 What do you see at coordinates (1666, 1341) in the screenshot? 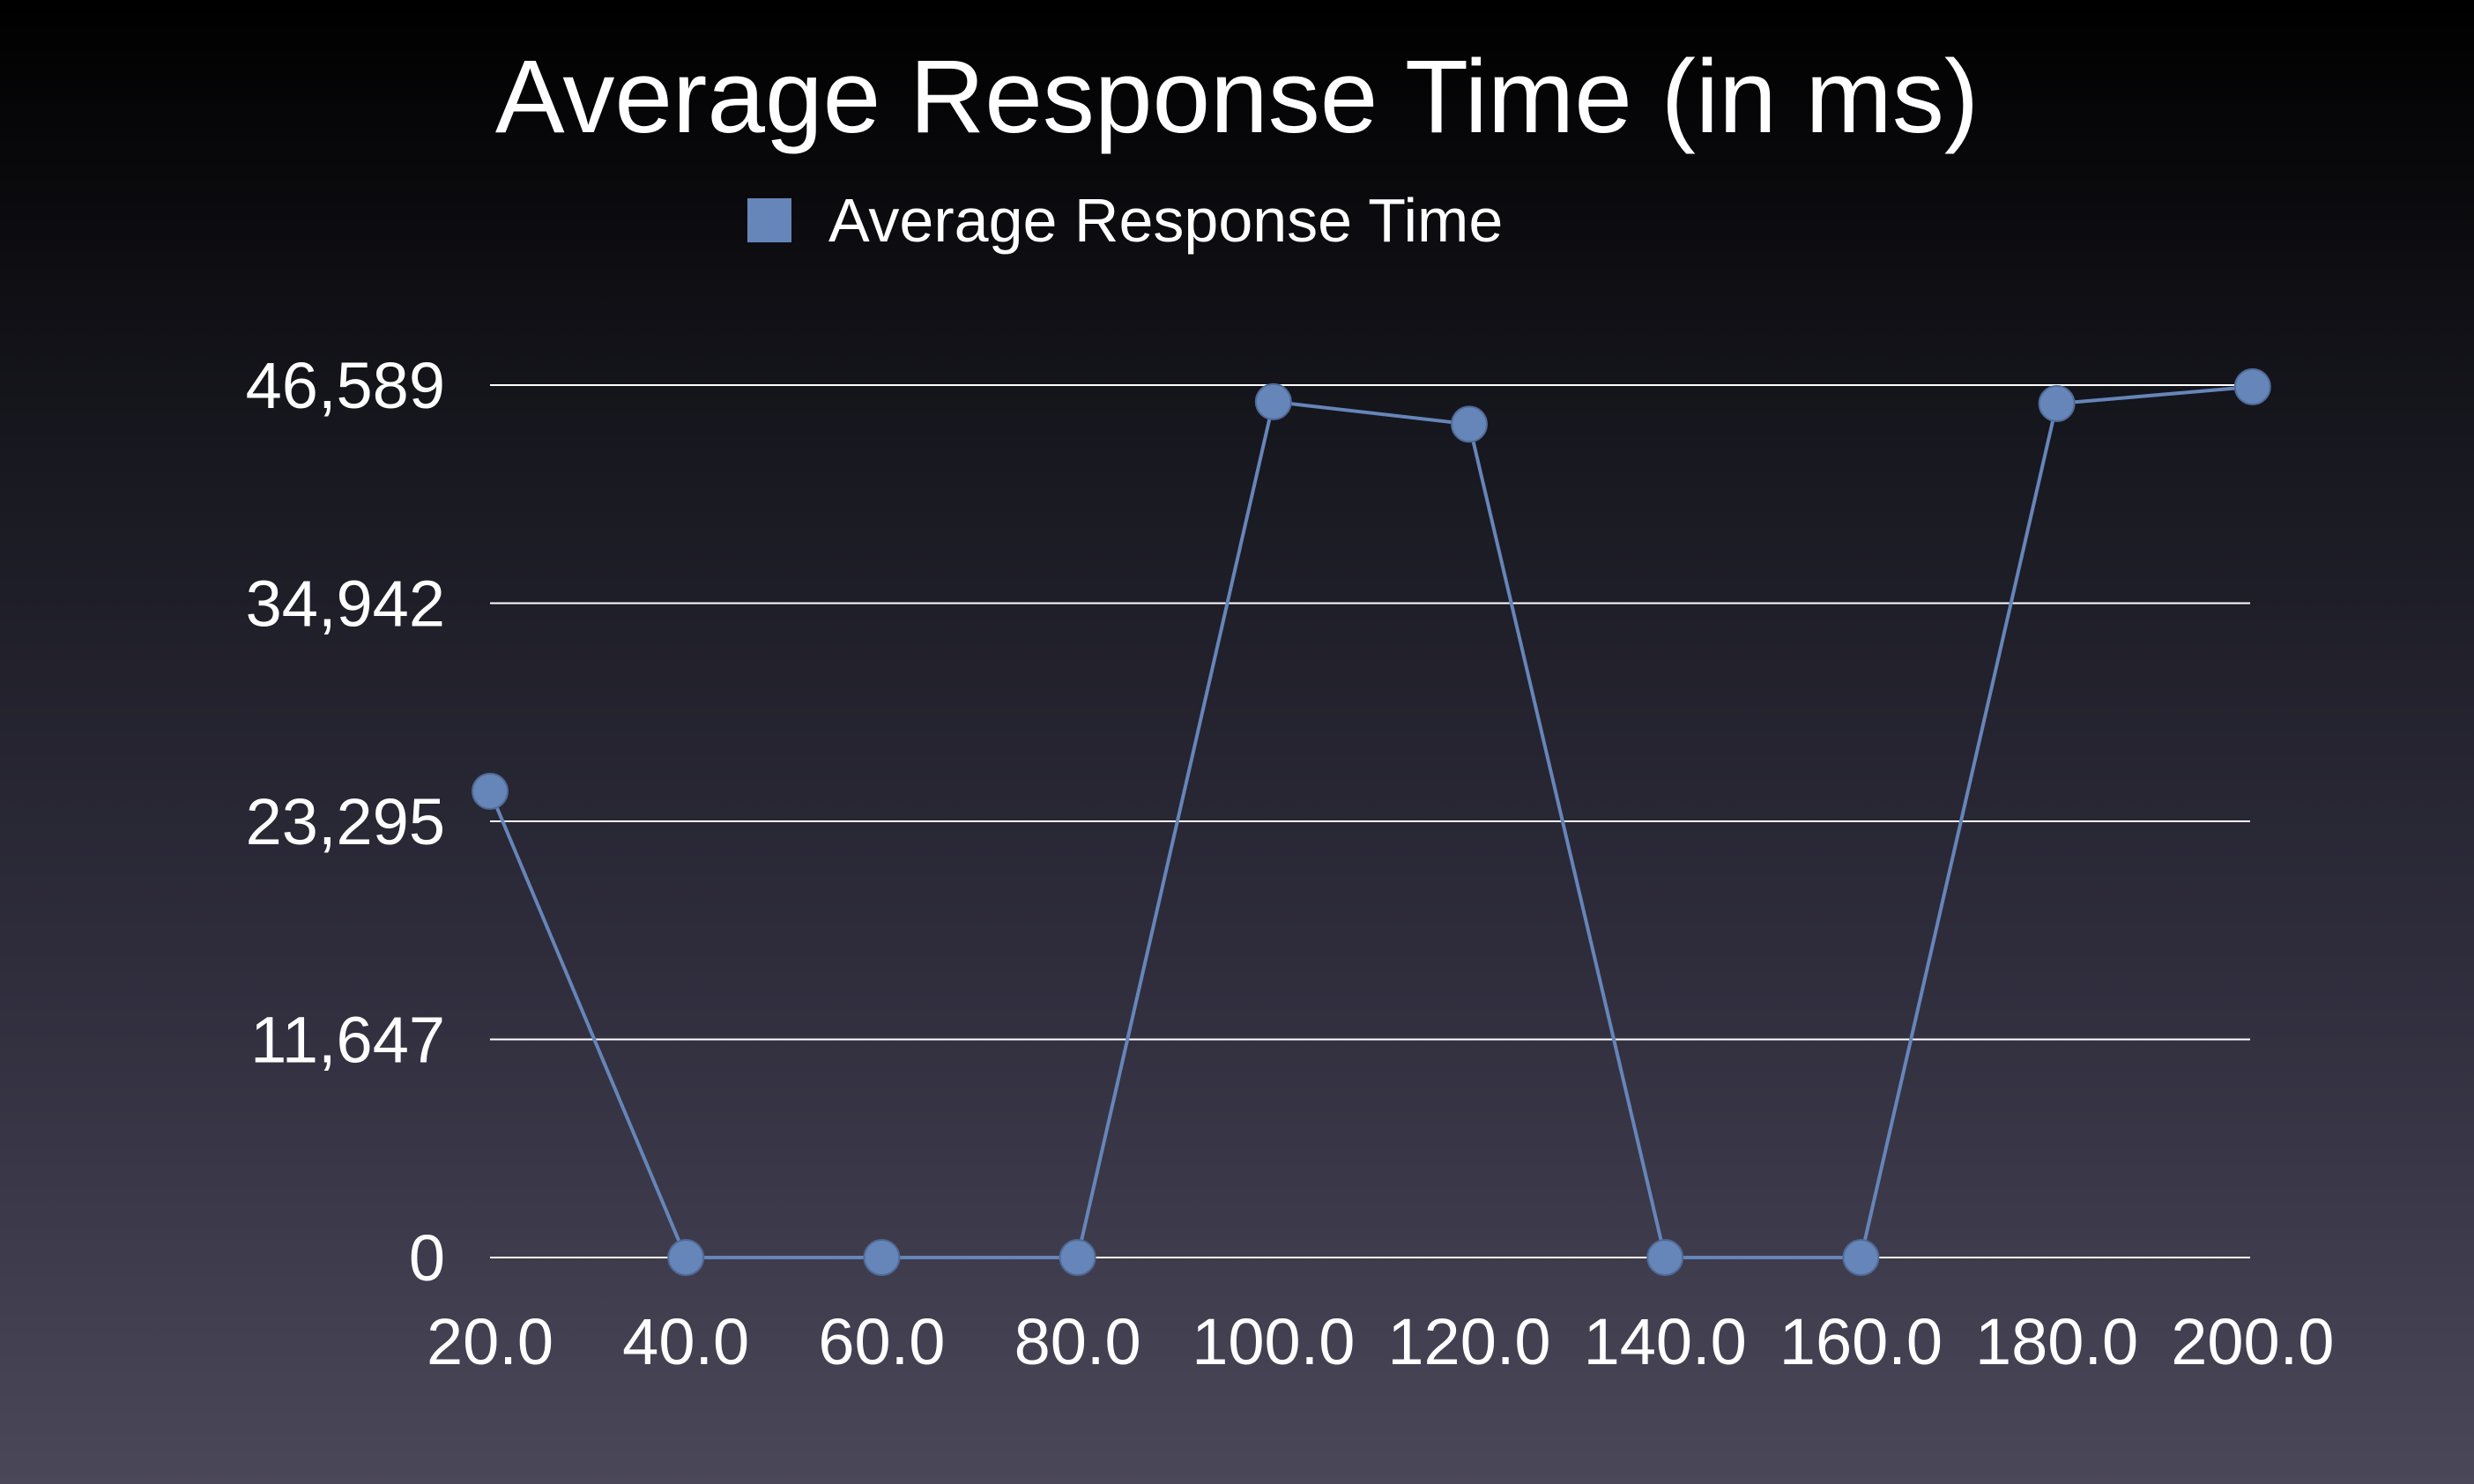
I see `x-tick-label: 140.0` at bounding box center [1666, 1341].